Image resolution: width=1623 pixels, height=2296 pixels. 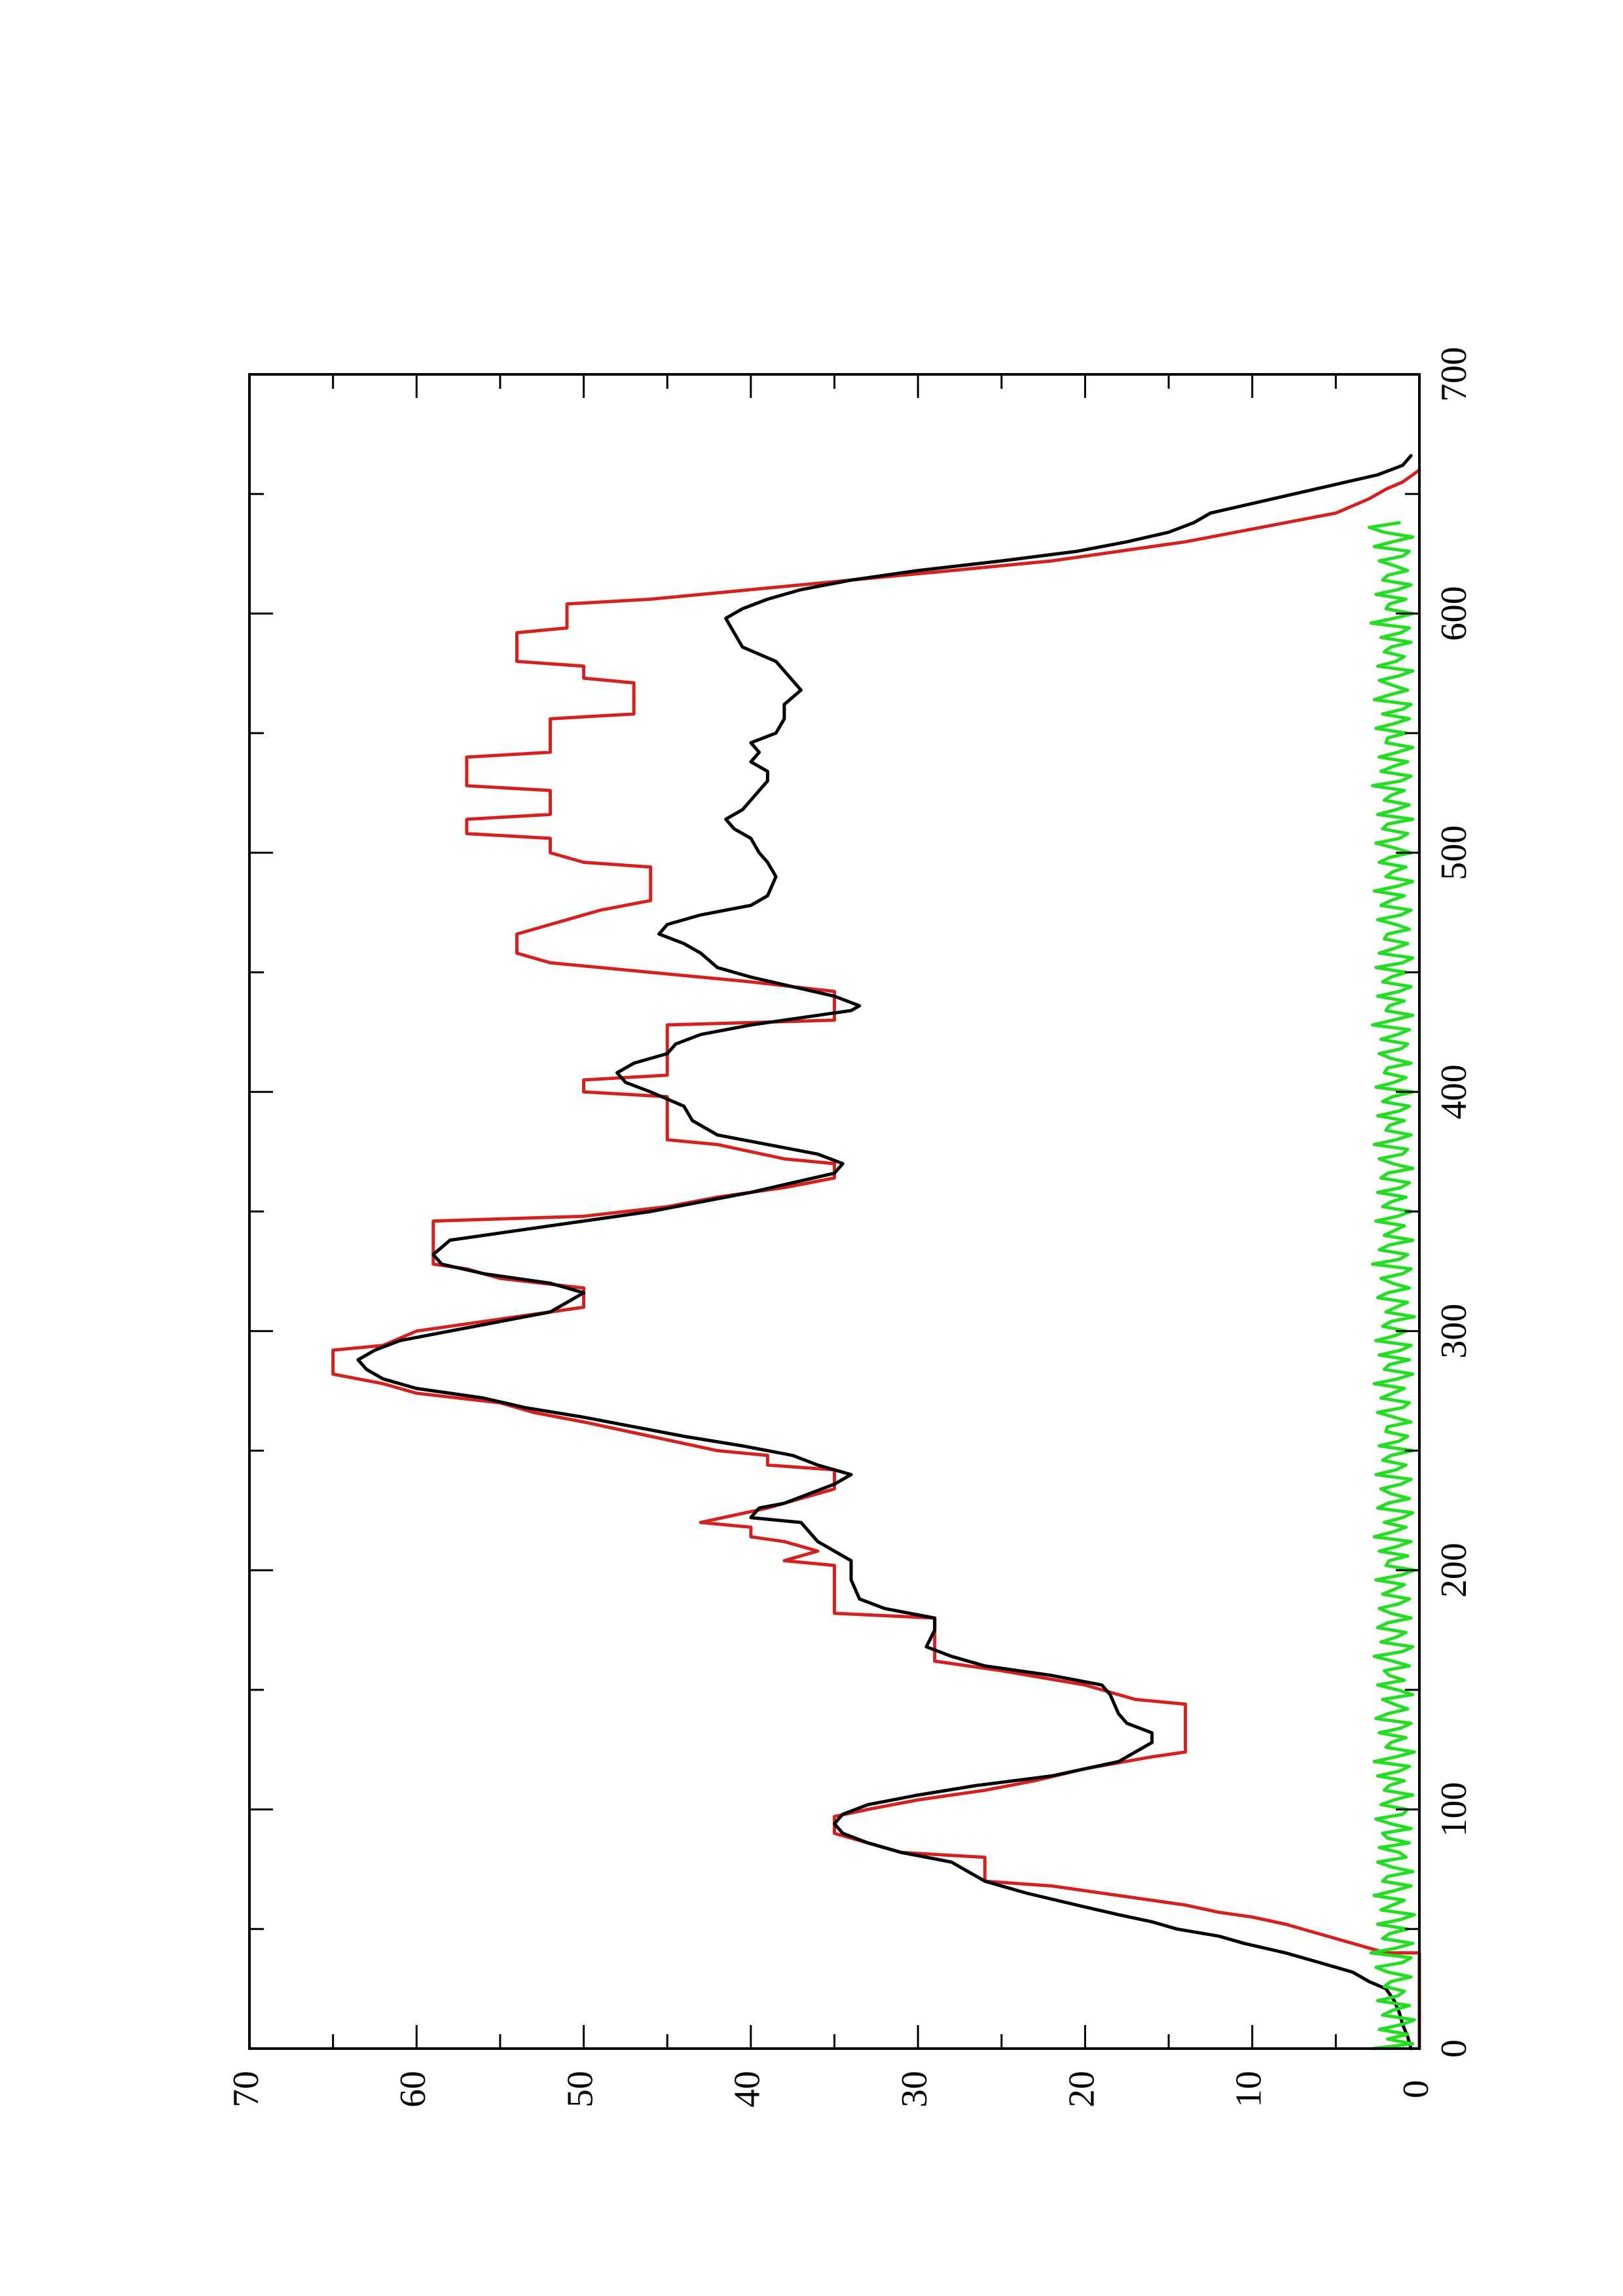 I want to click on y-tick-label: 70, so click(x=246, y=2089).